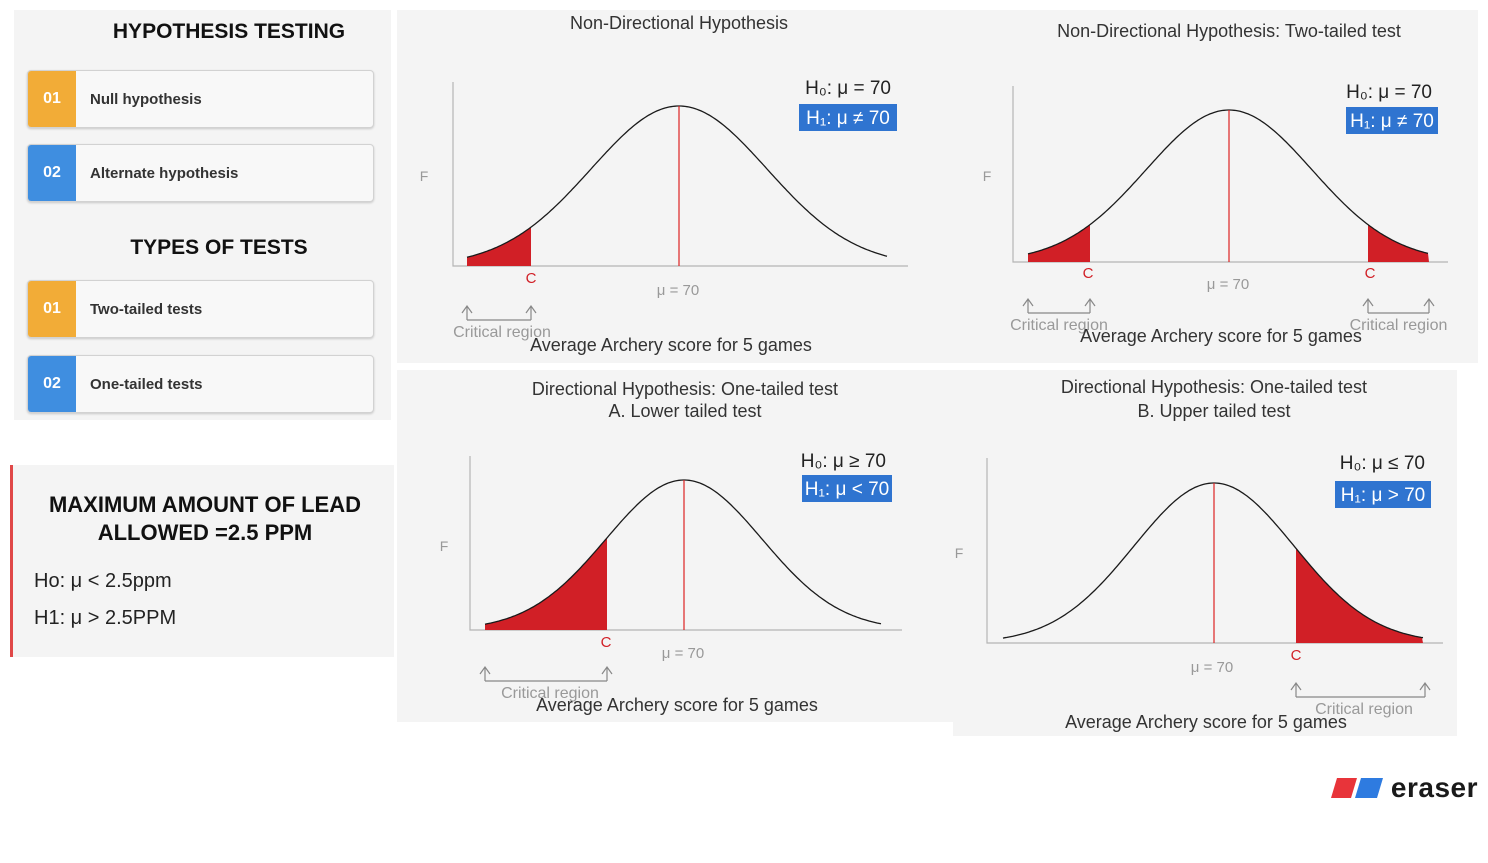 Image resolution: width=1488 pixels, height=863 pixels. I want to click on null-hypothesis-item: 01 Null hypothesis, so click(200, 99).